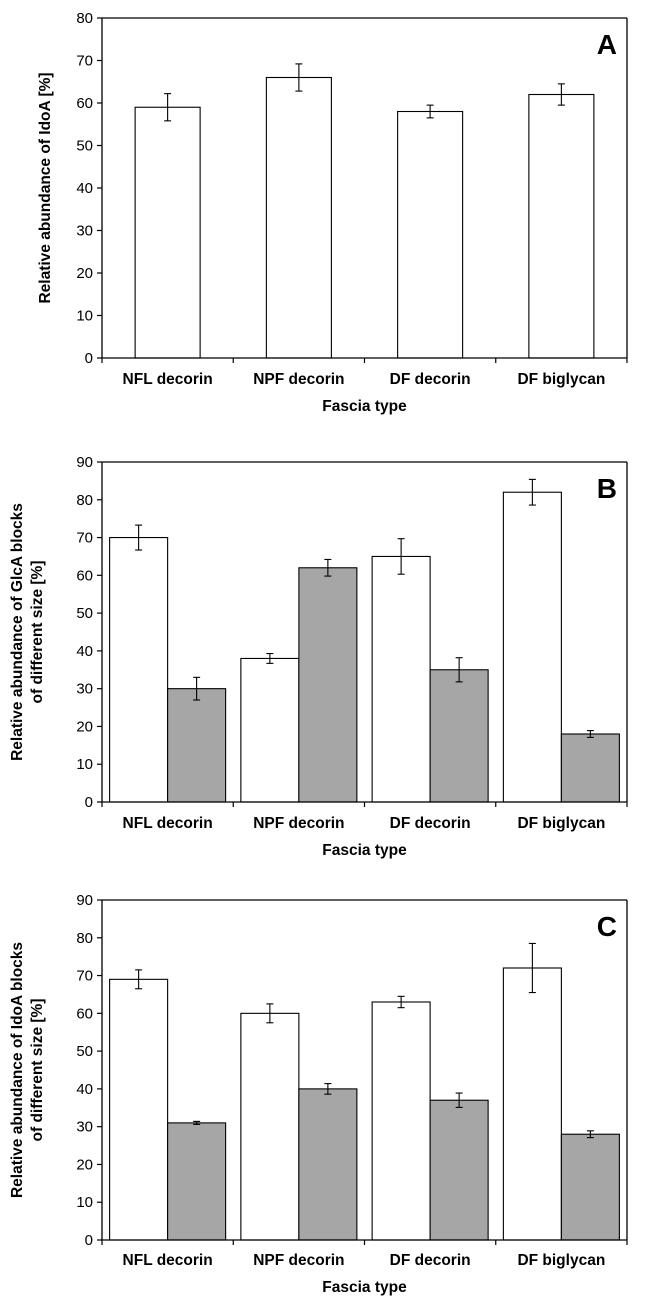  Describe the element at coordinates (607, 488) in the screenshot. I see `panel-letter: B` at that location.